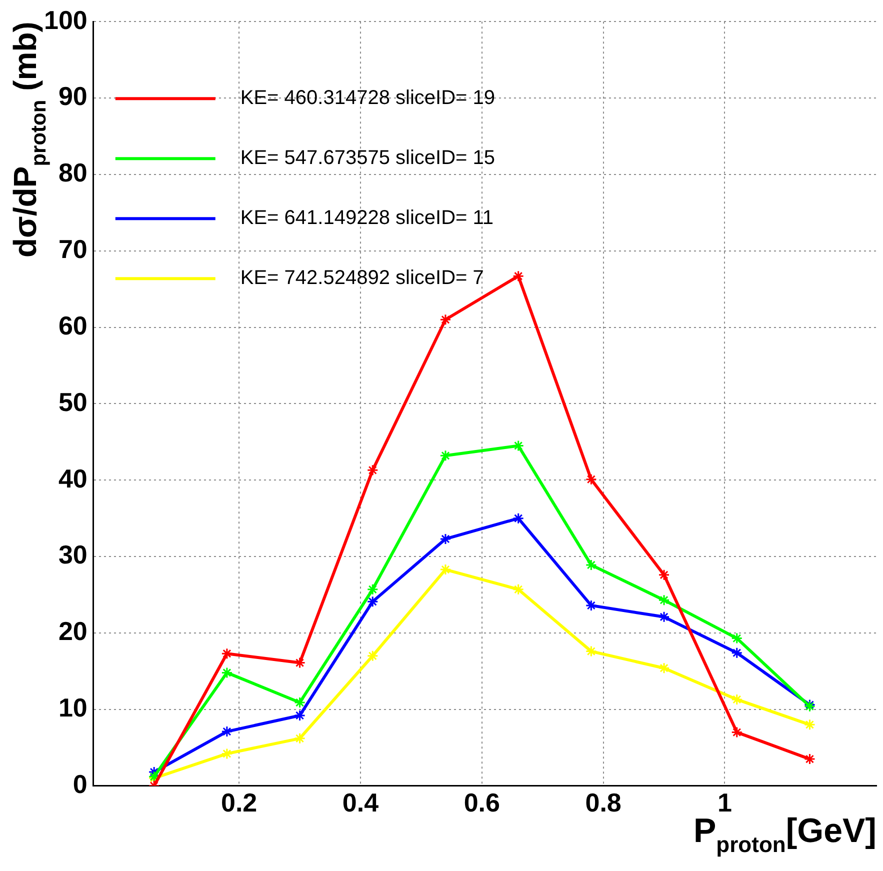 The width and height of the screenshot is (883, 871). What do you see at coordinates (239, 803) in the screenshot?
I see `x-tick-label: 0.2` at bounding box center [239, 803].